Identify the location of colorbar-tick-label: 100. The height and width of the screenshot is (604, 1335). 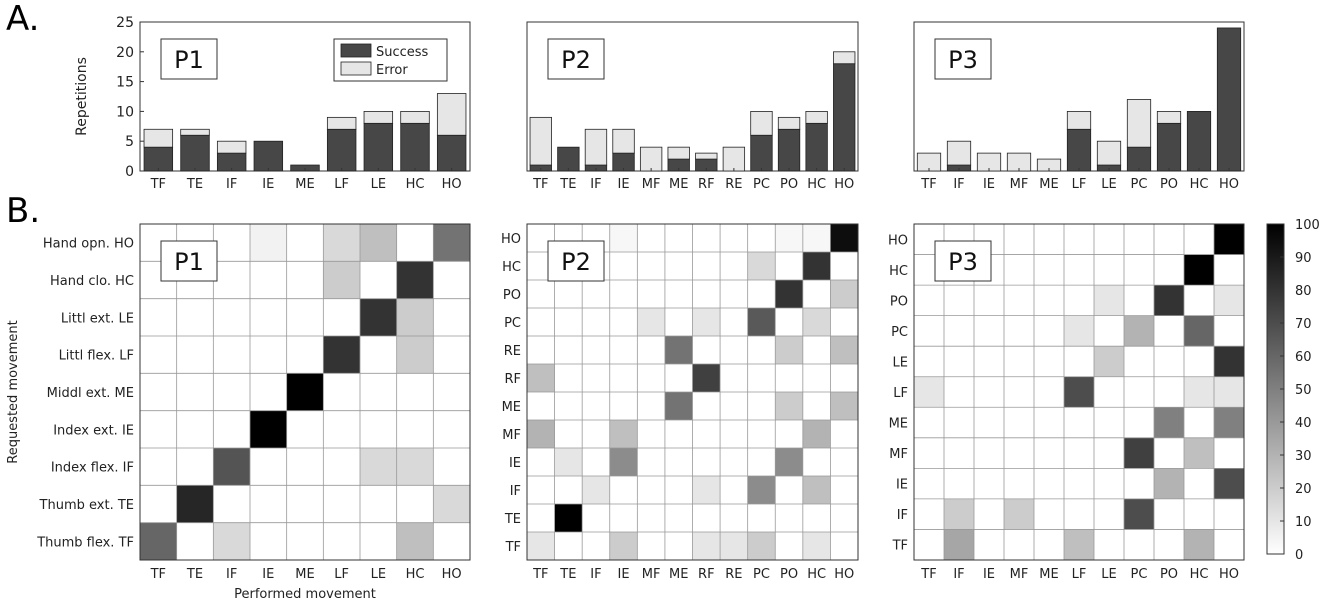
(1307, 225).